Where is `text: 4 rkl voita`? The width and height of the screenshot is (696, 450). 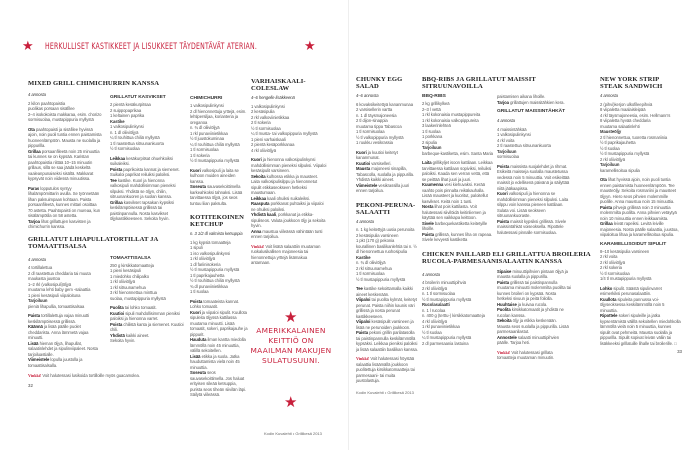
text: 4 rkl voita is located at coordinates (506, 140).